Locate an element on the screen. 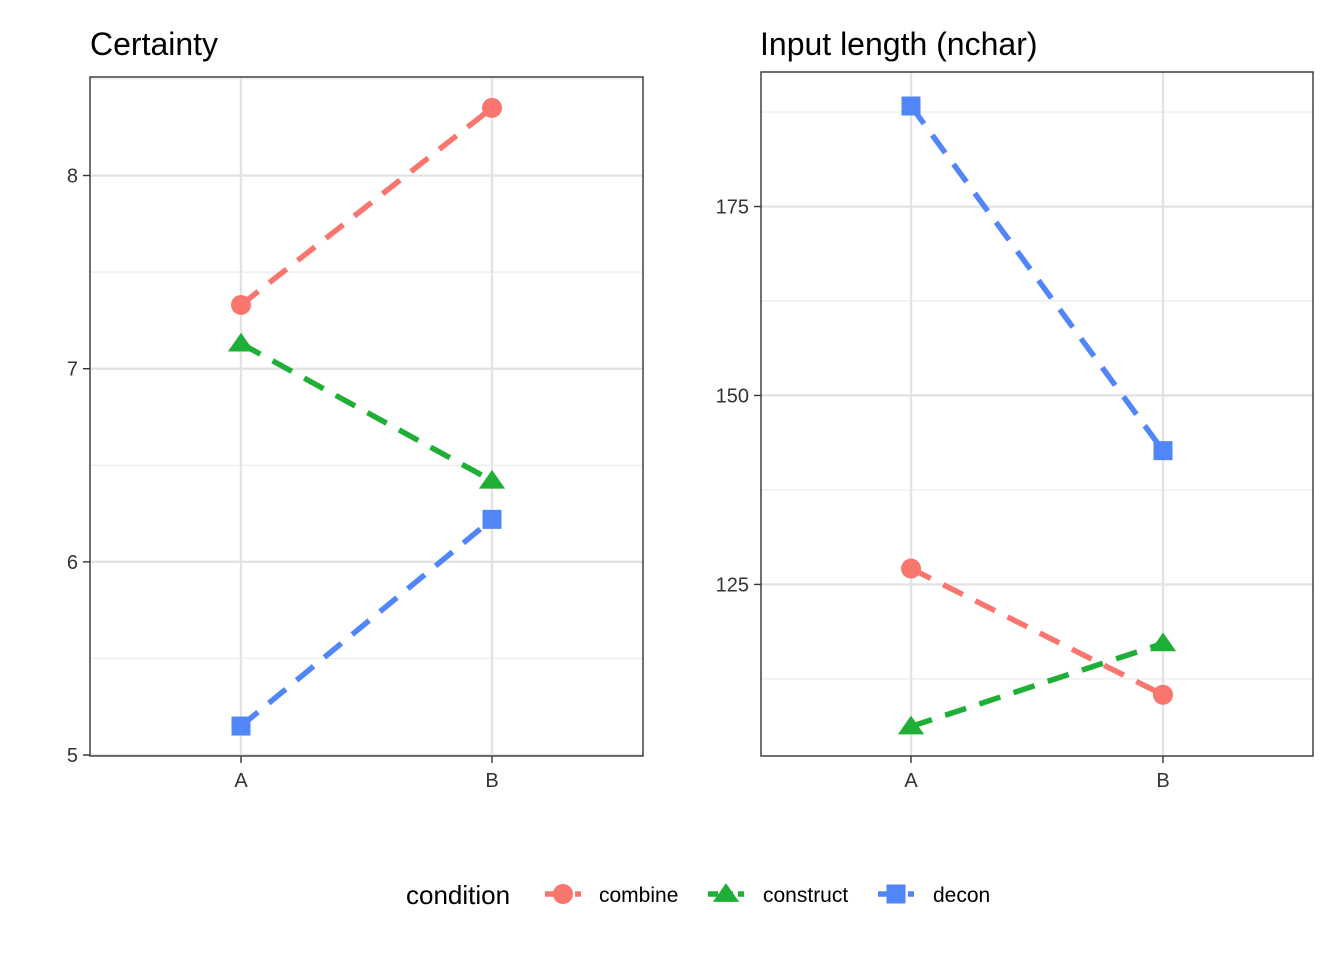 The width and height of the screenshot is (1344, 960). y-tick-label-certainty: 6 is located at coordinates (72, 563).